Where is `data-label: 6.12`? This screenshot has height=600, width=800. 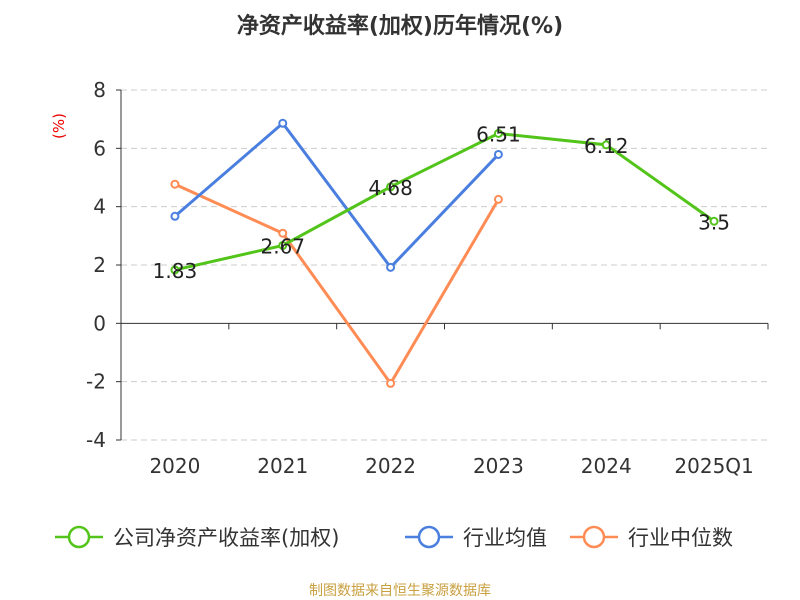
data-label: 6.12 is located at coordinates (606, 146).